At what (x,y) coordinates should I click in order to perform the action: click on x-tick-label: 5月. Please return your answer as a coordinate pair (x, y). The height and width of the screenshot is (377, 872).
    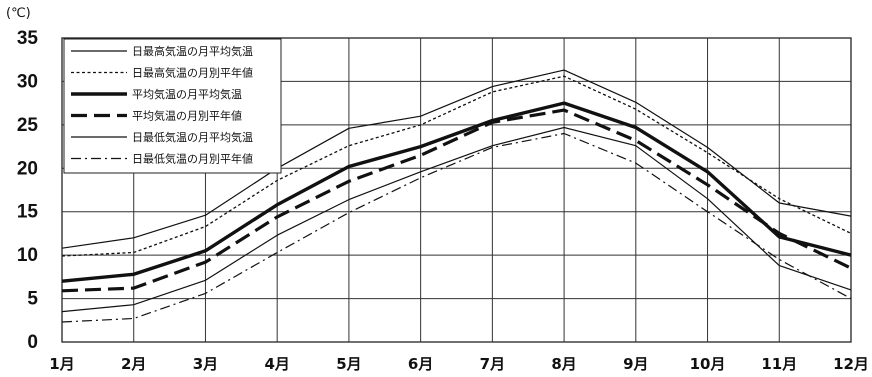
    Looking at the image, I should click on (348, 364).